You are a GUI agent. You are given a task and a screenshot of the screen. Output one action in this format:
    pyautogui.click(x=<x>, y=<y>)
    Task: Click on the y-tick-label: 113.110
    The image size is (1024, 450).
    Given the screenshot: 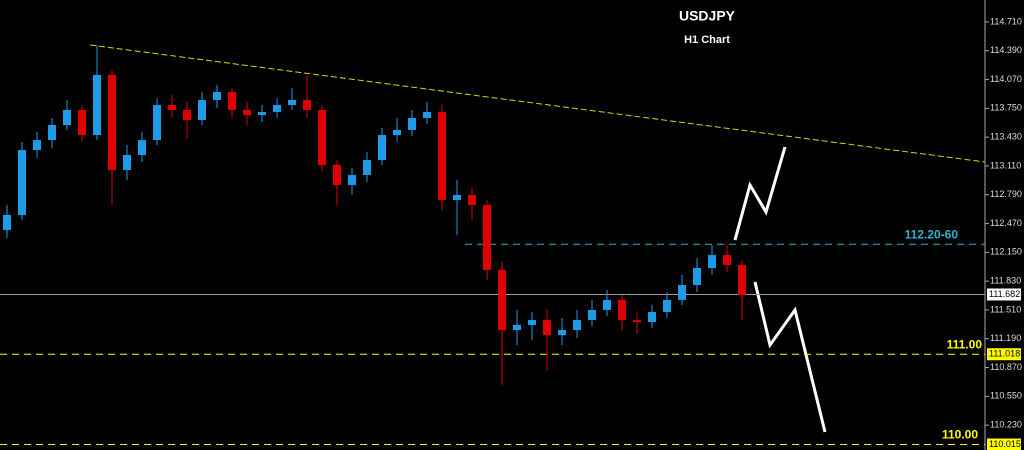 What is the action you would take?
    pyautogui.click(x=1005, y=165)
    